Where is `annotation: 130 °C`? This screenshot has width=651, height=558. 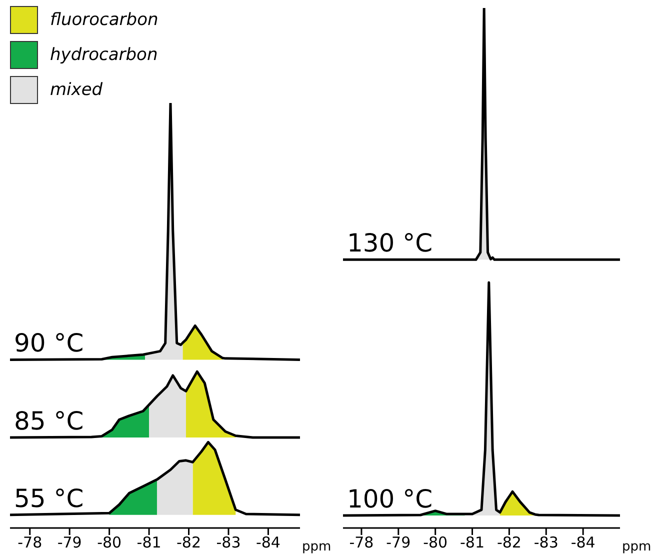
annotation: 130 °C is located at coordinates (390, 243).